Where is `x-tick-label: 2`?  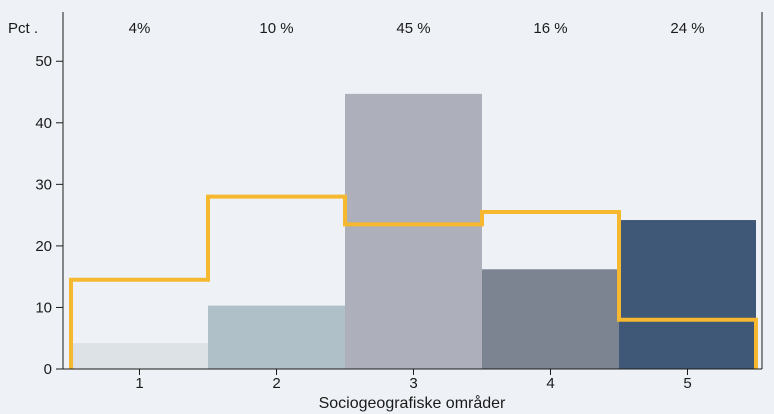 x-tick-label: 2 is located at coordinates (276, 383).